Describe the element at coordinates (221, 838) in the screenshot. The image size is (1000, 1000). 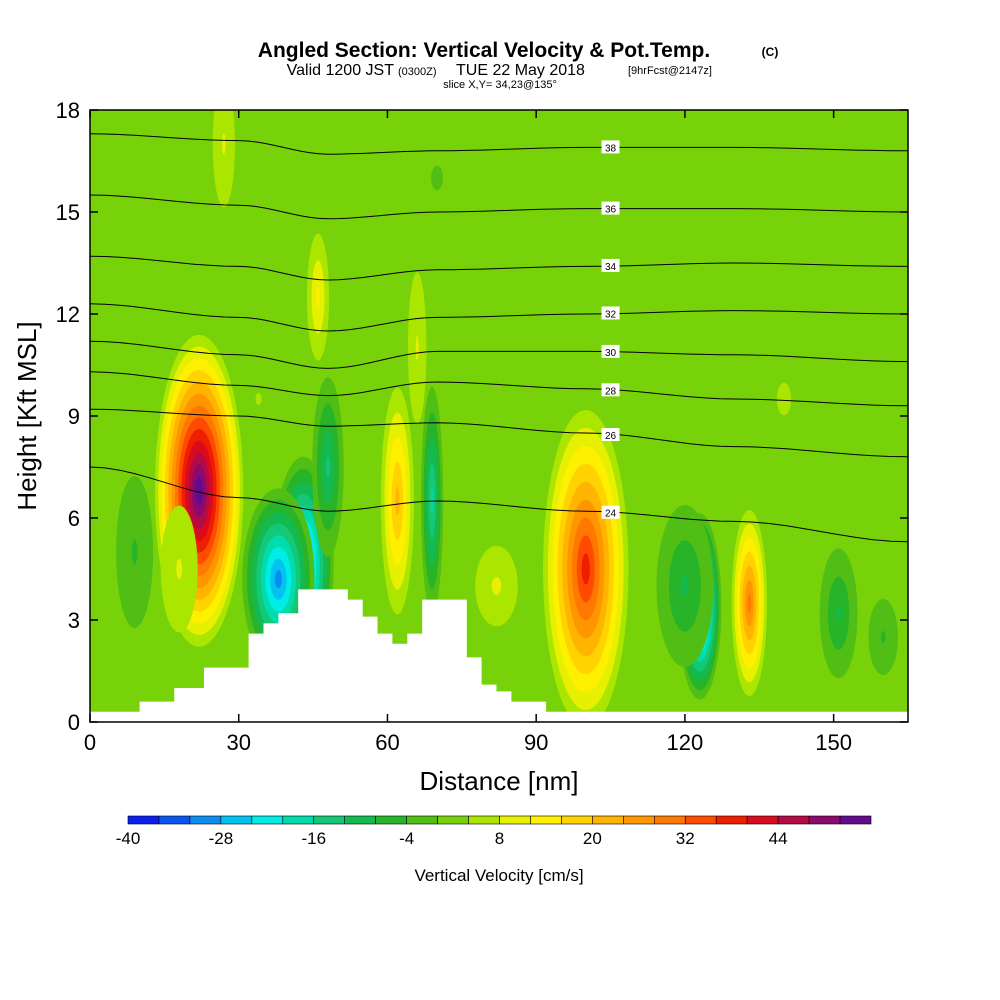
I see `colorbar-tick-label: -28` at that location.